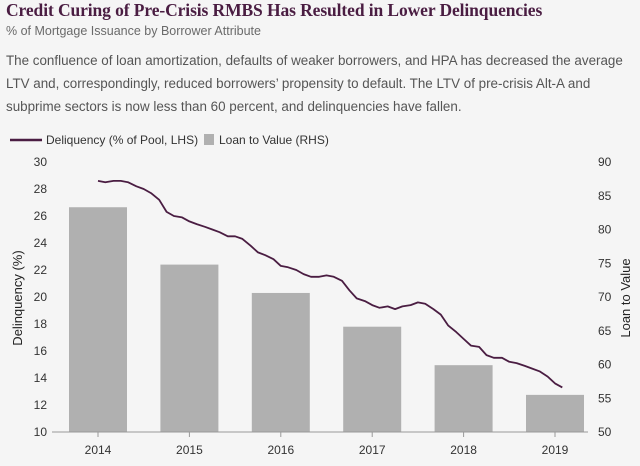 This screenshot has height=466, width=640. Describe the element at coordinates (605, 263) in the screenshot. I see `right-tick-label: 75` at that location.